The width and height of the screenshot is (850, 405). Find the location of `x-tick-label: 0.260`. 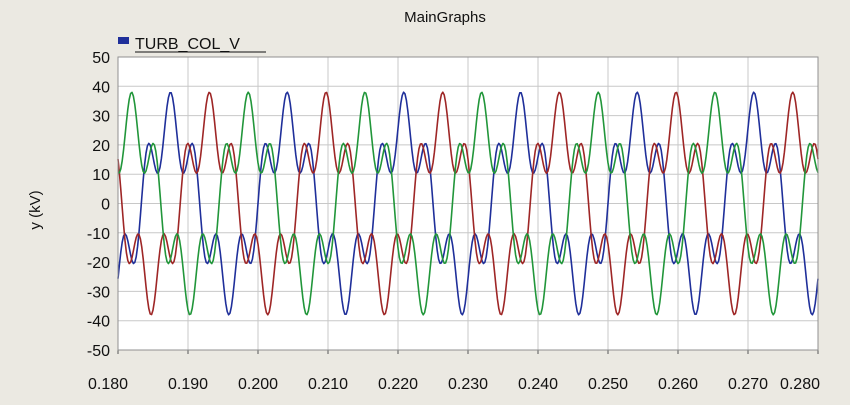

x-tick-label: 0.260 is located at coordinates (678, 384).